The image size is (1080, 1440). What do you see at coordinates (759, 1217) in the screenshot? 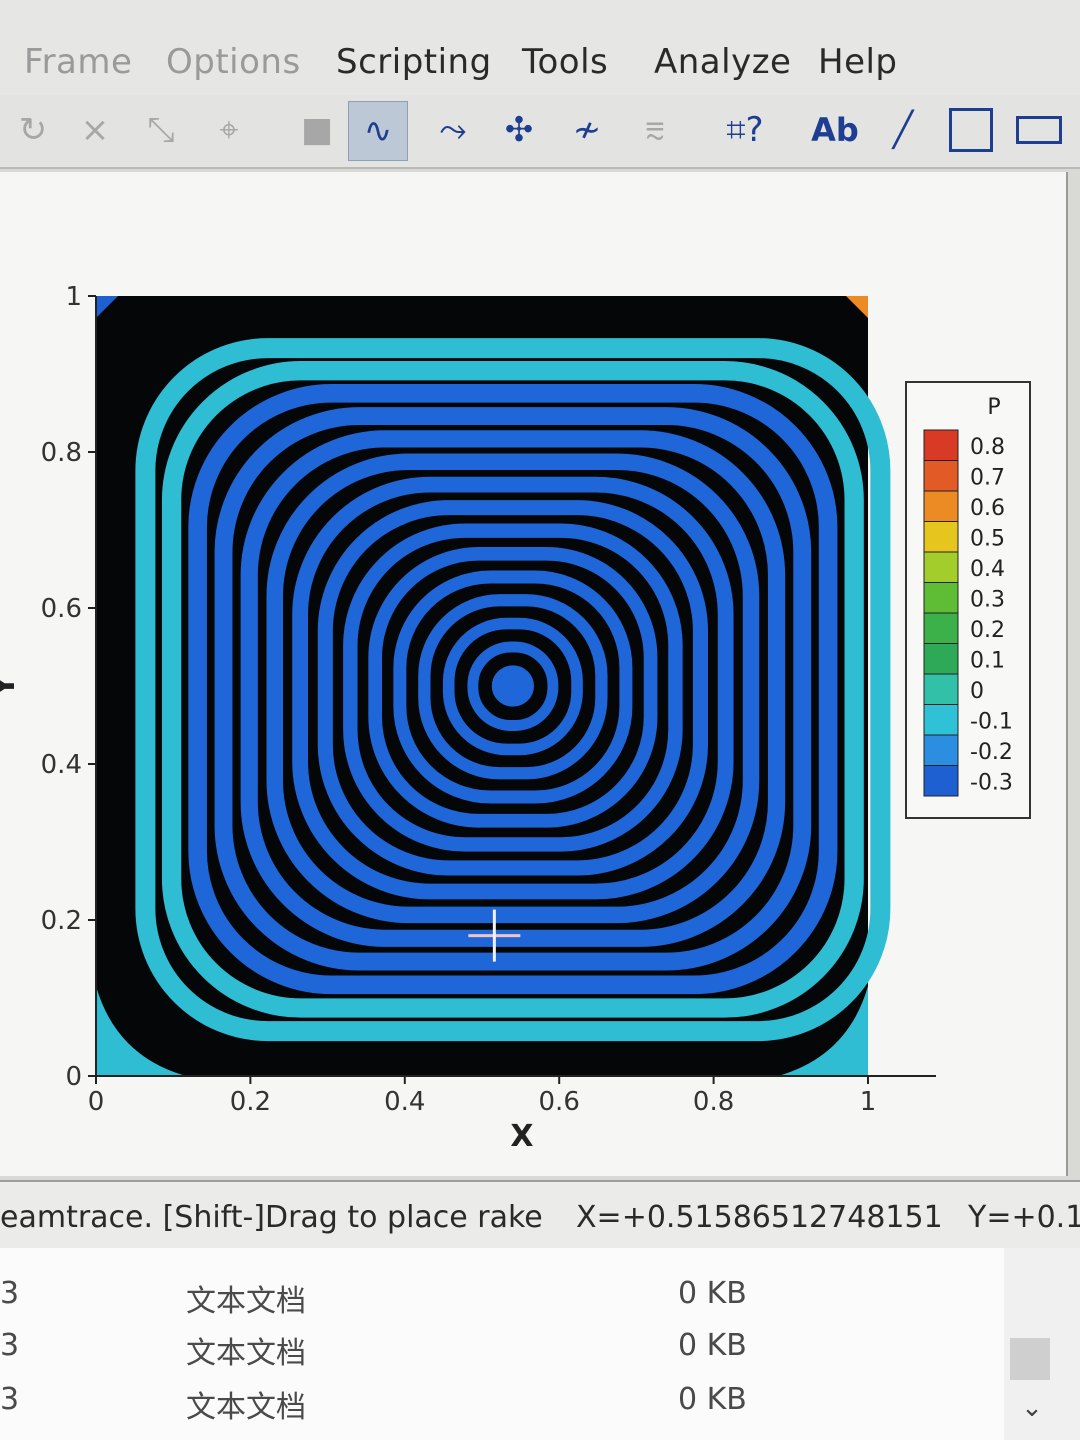
I see `x-coordinate-readout: X=+0.51586512748151` at bounding box center [759, 1217].